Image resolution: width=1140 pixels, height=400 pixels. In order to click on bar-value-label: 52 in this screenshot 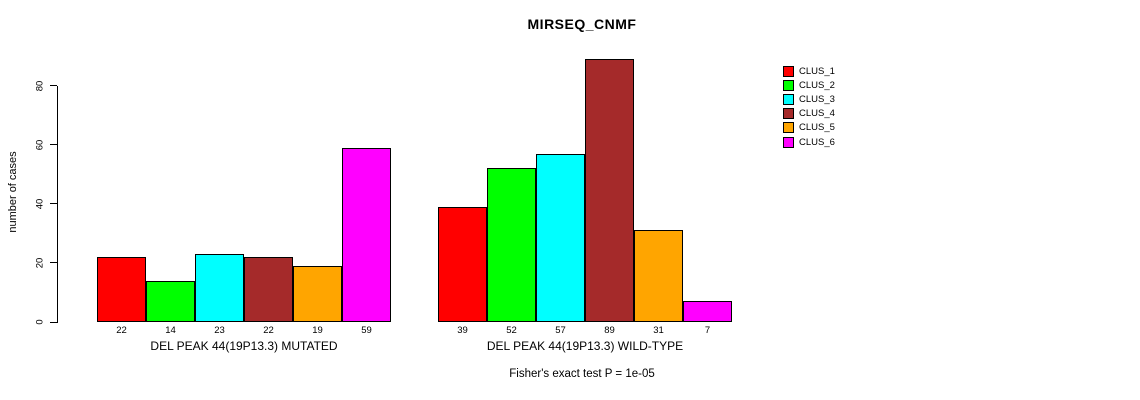, I will do `click(511, 330)`.